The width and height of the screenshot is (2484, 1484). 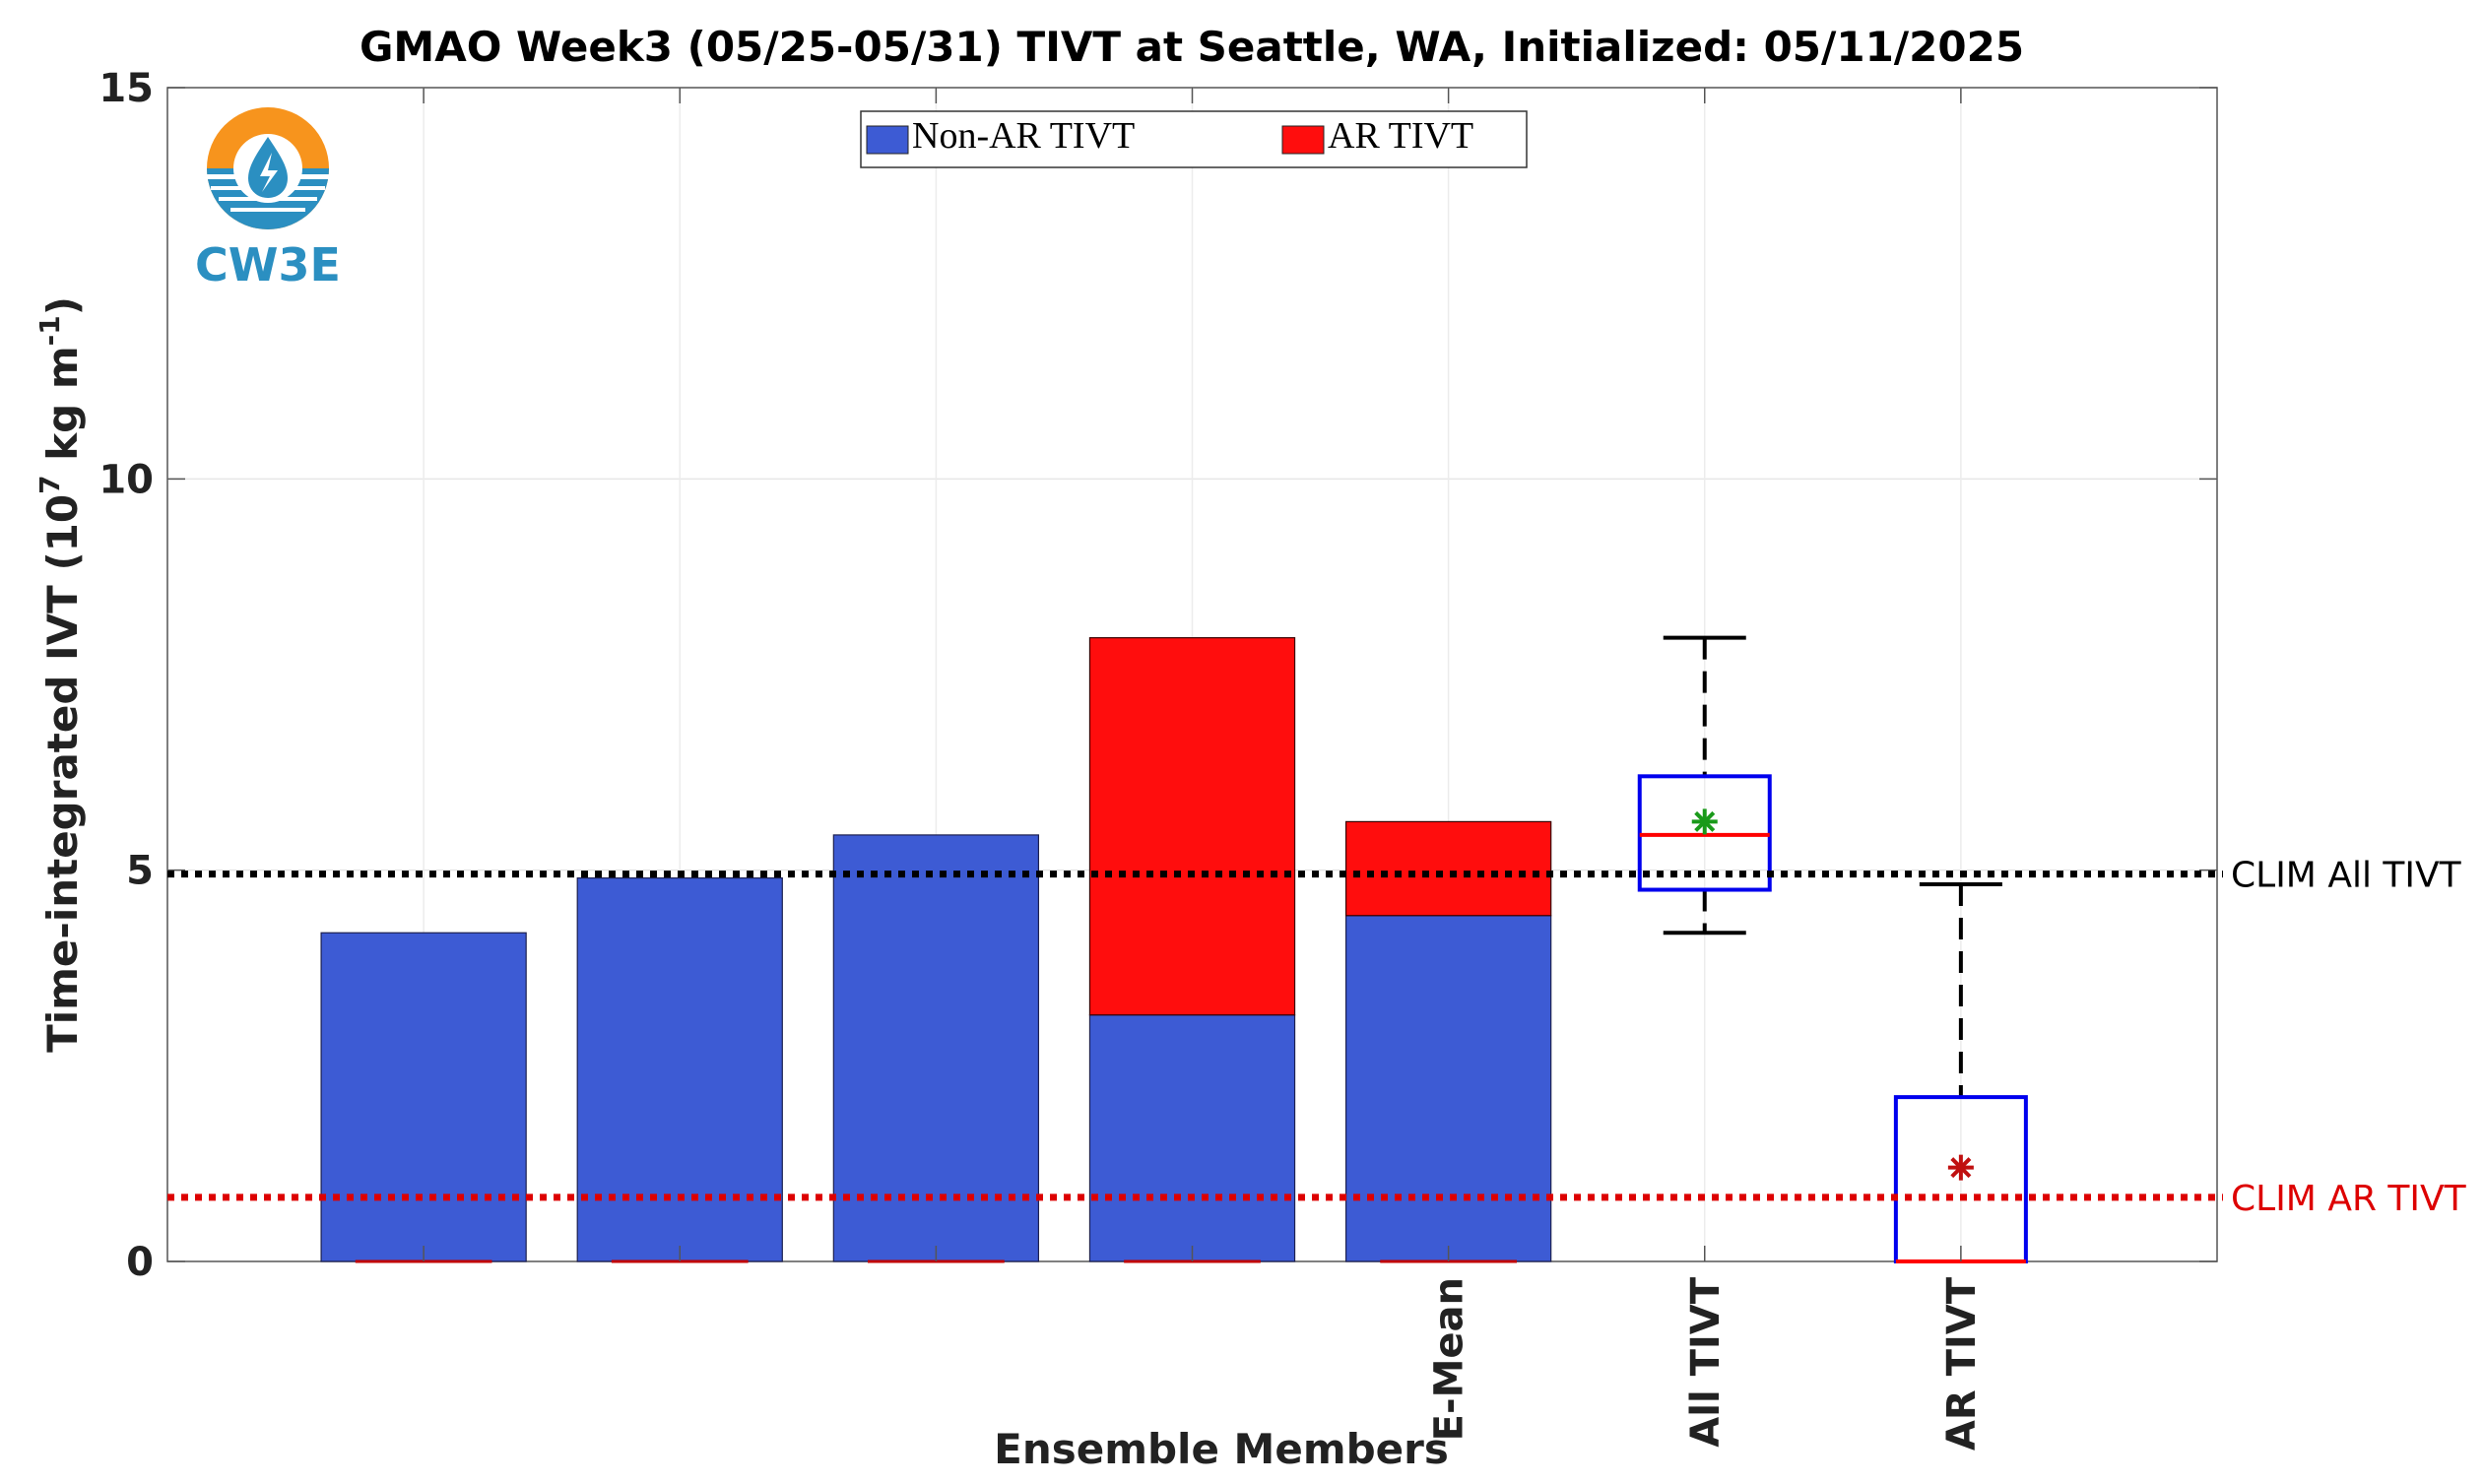 What do you see at coordinates (126, 479) in the screenshot?
I see `y-tick-label: 10` at bounding box center [126, 479].